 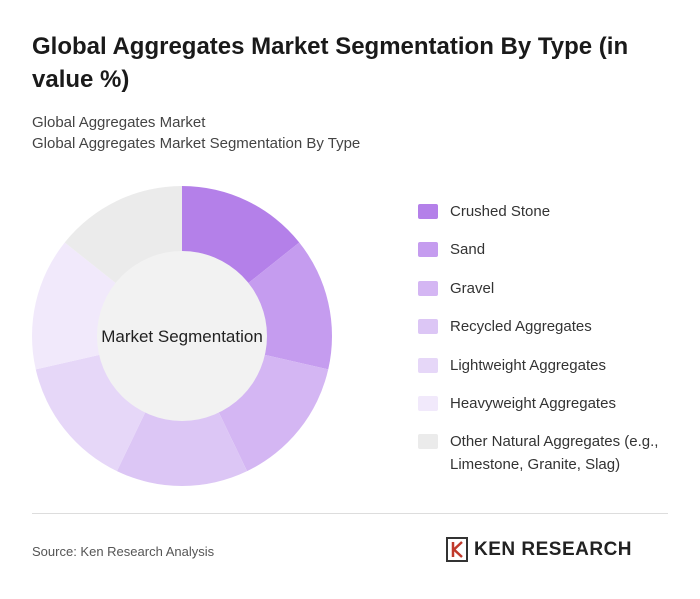 I want to click on center-label: Market Segmentation, so click(x=182, y=336).